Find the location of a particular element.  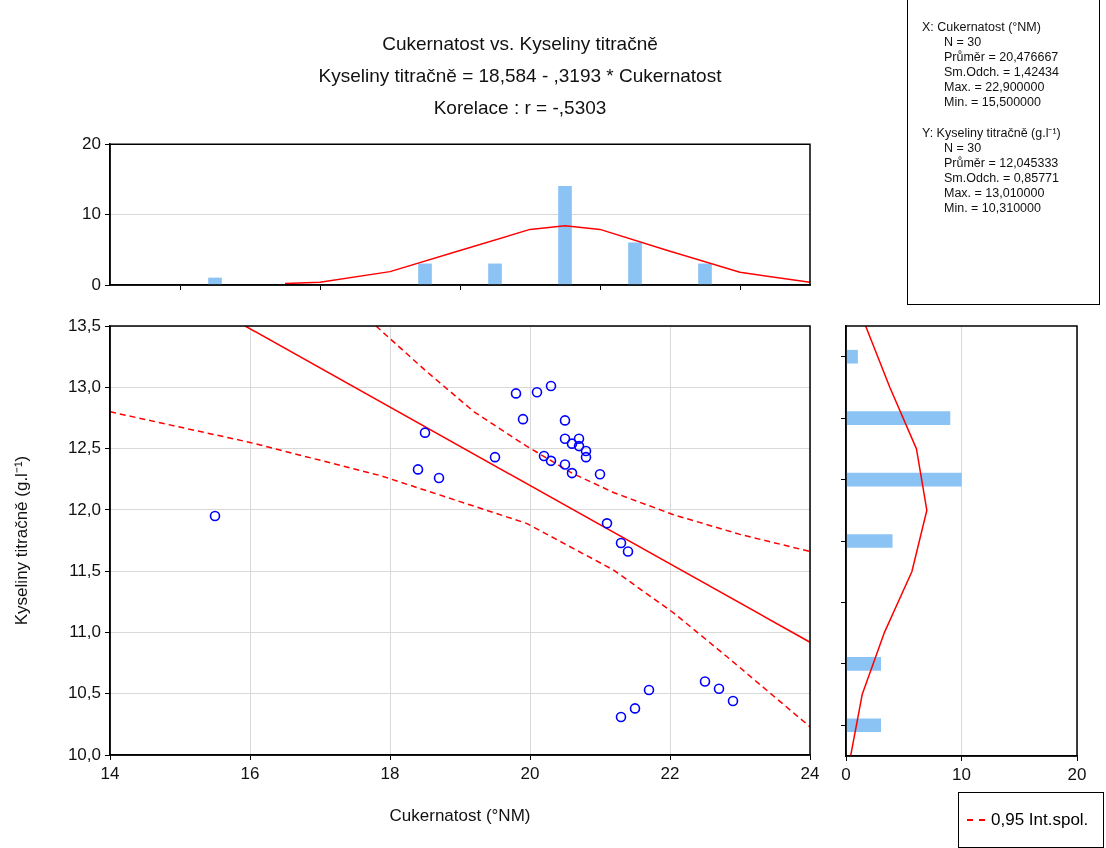

y-tick-label: 13,5 is located at coordinates (84, 325).